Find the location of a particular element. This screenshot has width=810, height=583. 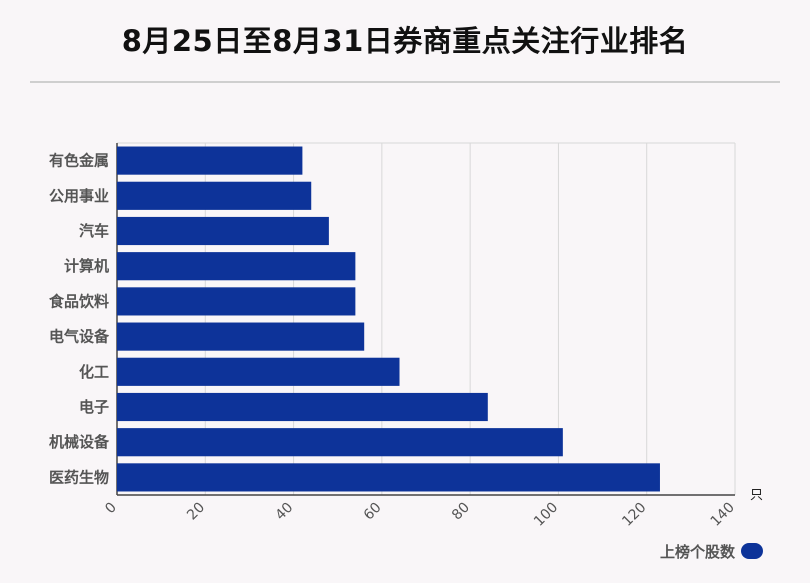

x-tick-label: 120 is located at coordinates (634, 515).